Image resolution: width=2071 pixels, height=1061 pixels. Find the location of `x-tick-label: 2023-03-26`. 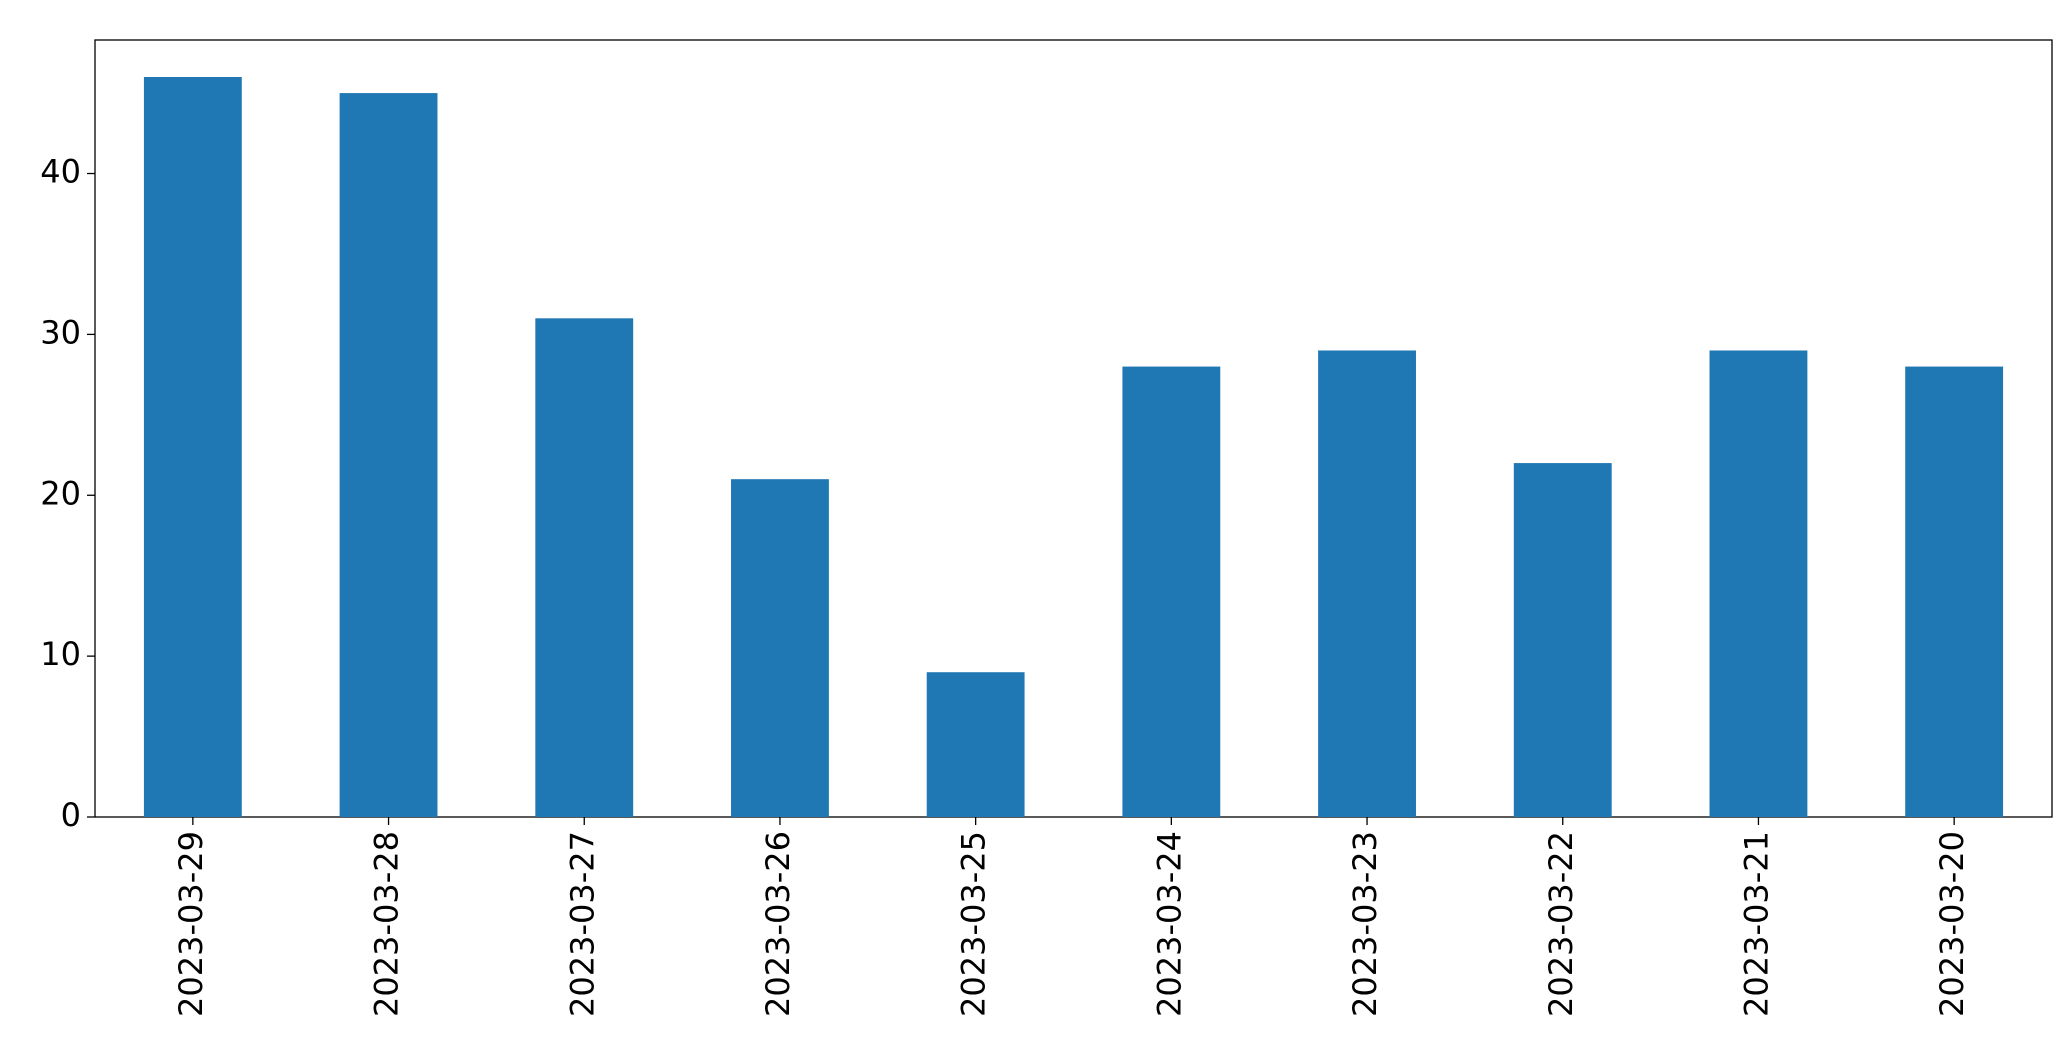

x-tick-label: 2023-03-26 is located at coordinates (778, 924).